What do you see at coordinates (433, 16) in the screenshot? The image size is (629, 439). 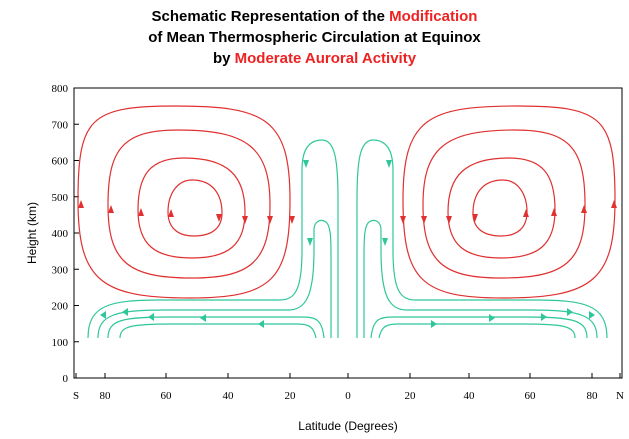 I see `title-highlight-modification: Modification` at bounding box center [433, 16].